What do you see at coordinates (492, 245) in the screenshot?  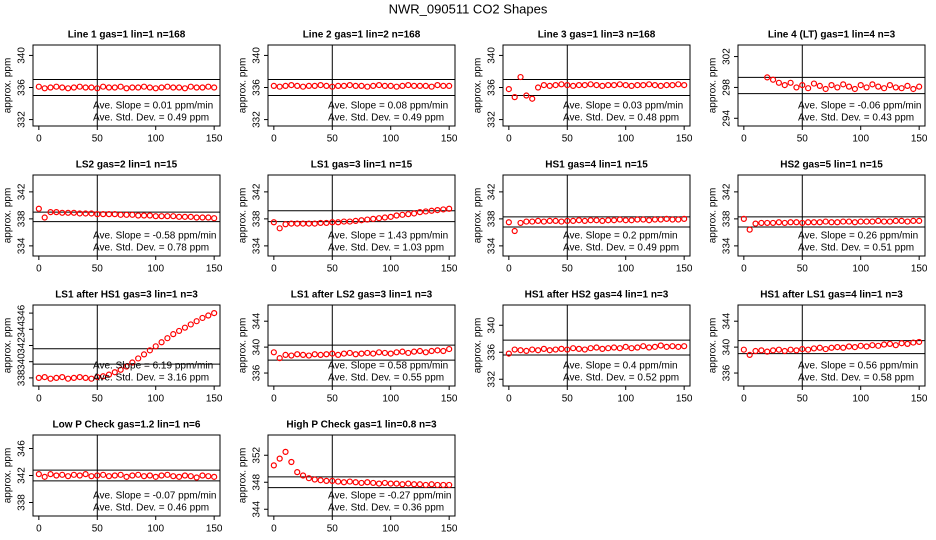 I see `y-tick-label: 334` at bounding box center [492, 245].